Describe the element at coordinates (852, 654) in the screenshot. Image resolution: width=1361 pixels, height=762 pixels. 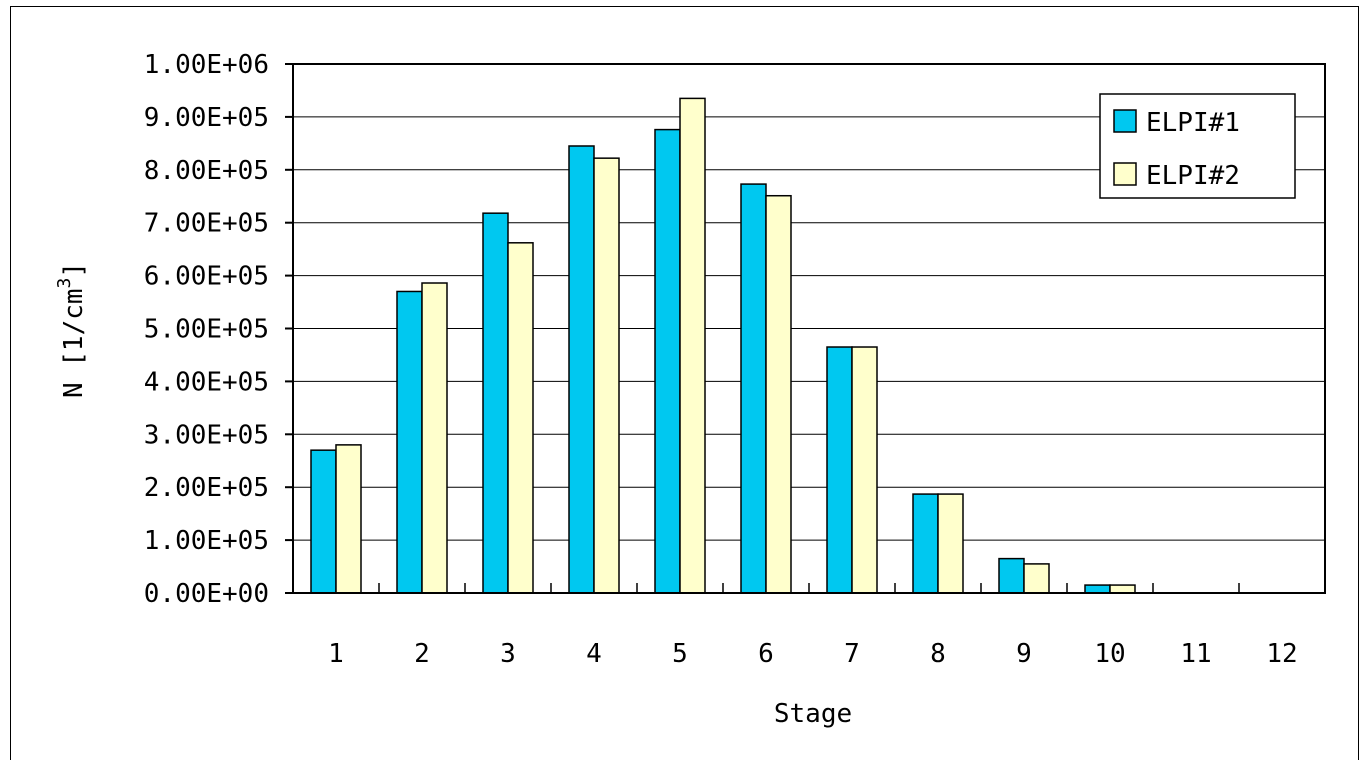
I see `x-tick-label: 7` at that location.